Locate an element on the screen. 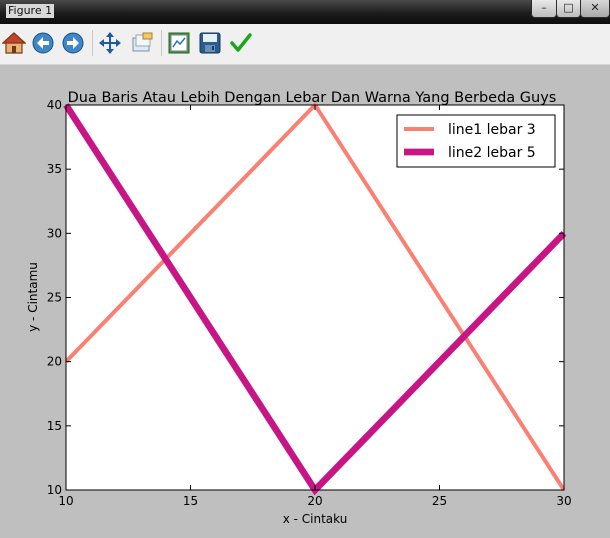 This screenshot has height=538, width=610. back-arrow-icon is located at coordinates (43, 43).